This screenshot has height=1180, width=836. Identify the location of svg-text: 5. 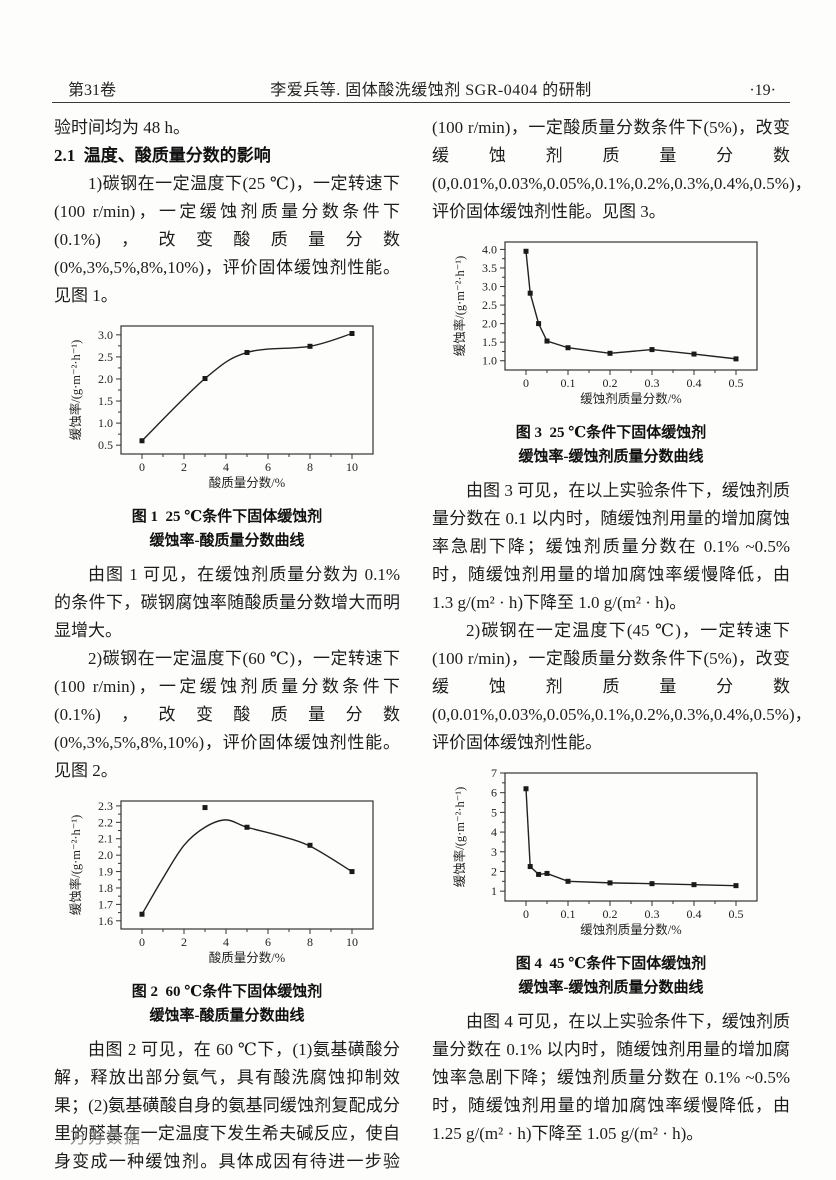
(494, 812).